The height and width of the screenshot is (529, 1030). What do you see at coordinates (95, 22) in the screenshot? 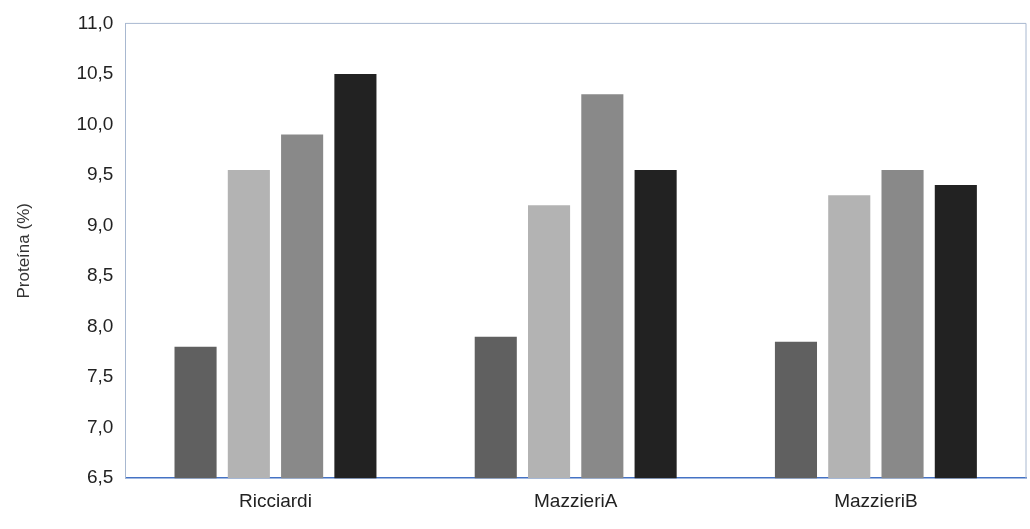
I see `y-tick-label: 11,0` at bounding box center [95, 22].